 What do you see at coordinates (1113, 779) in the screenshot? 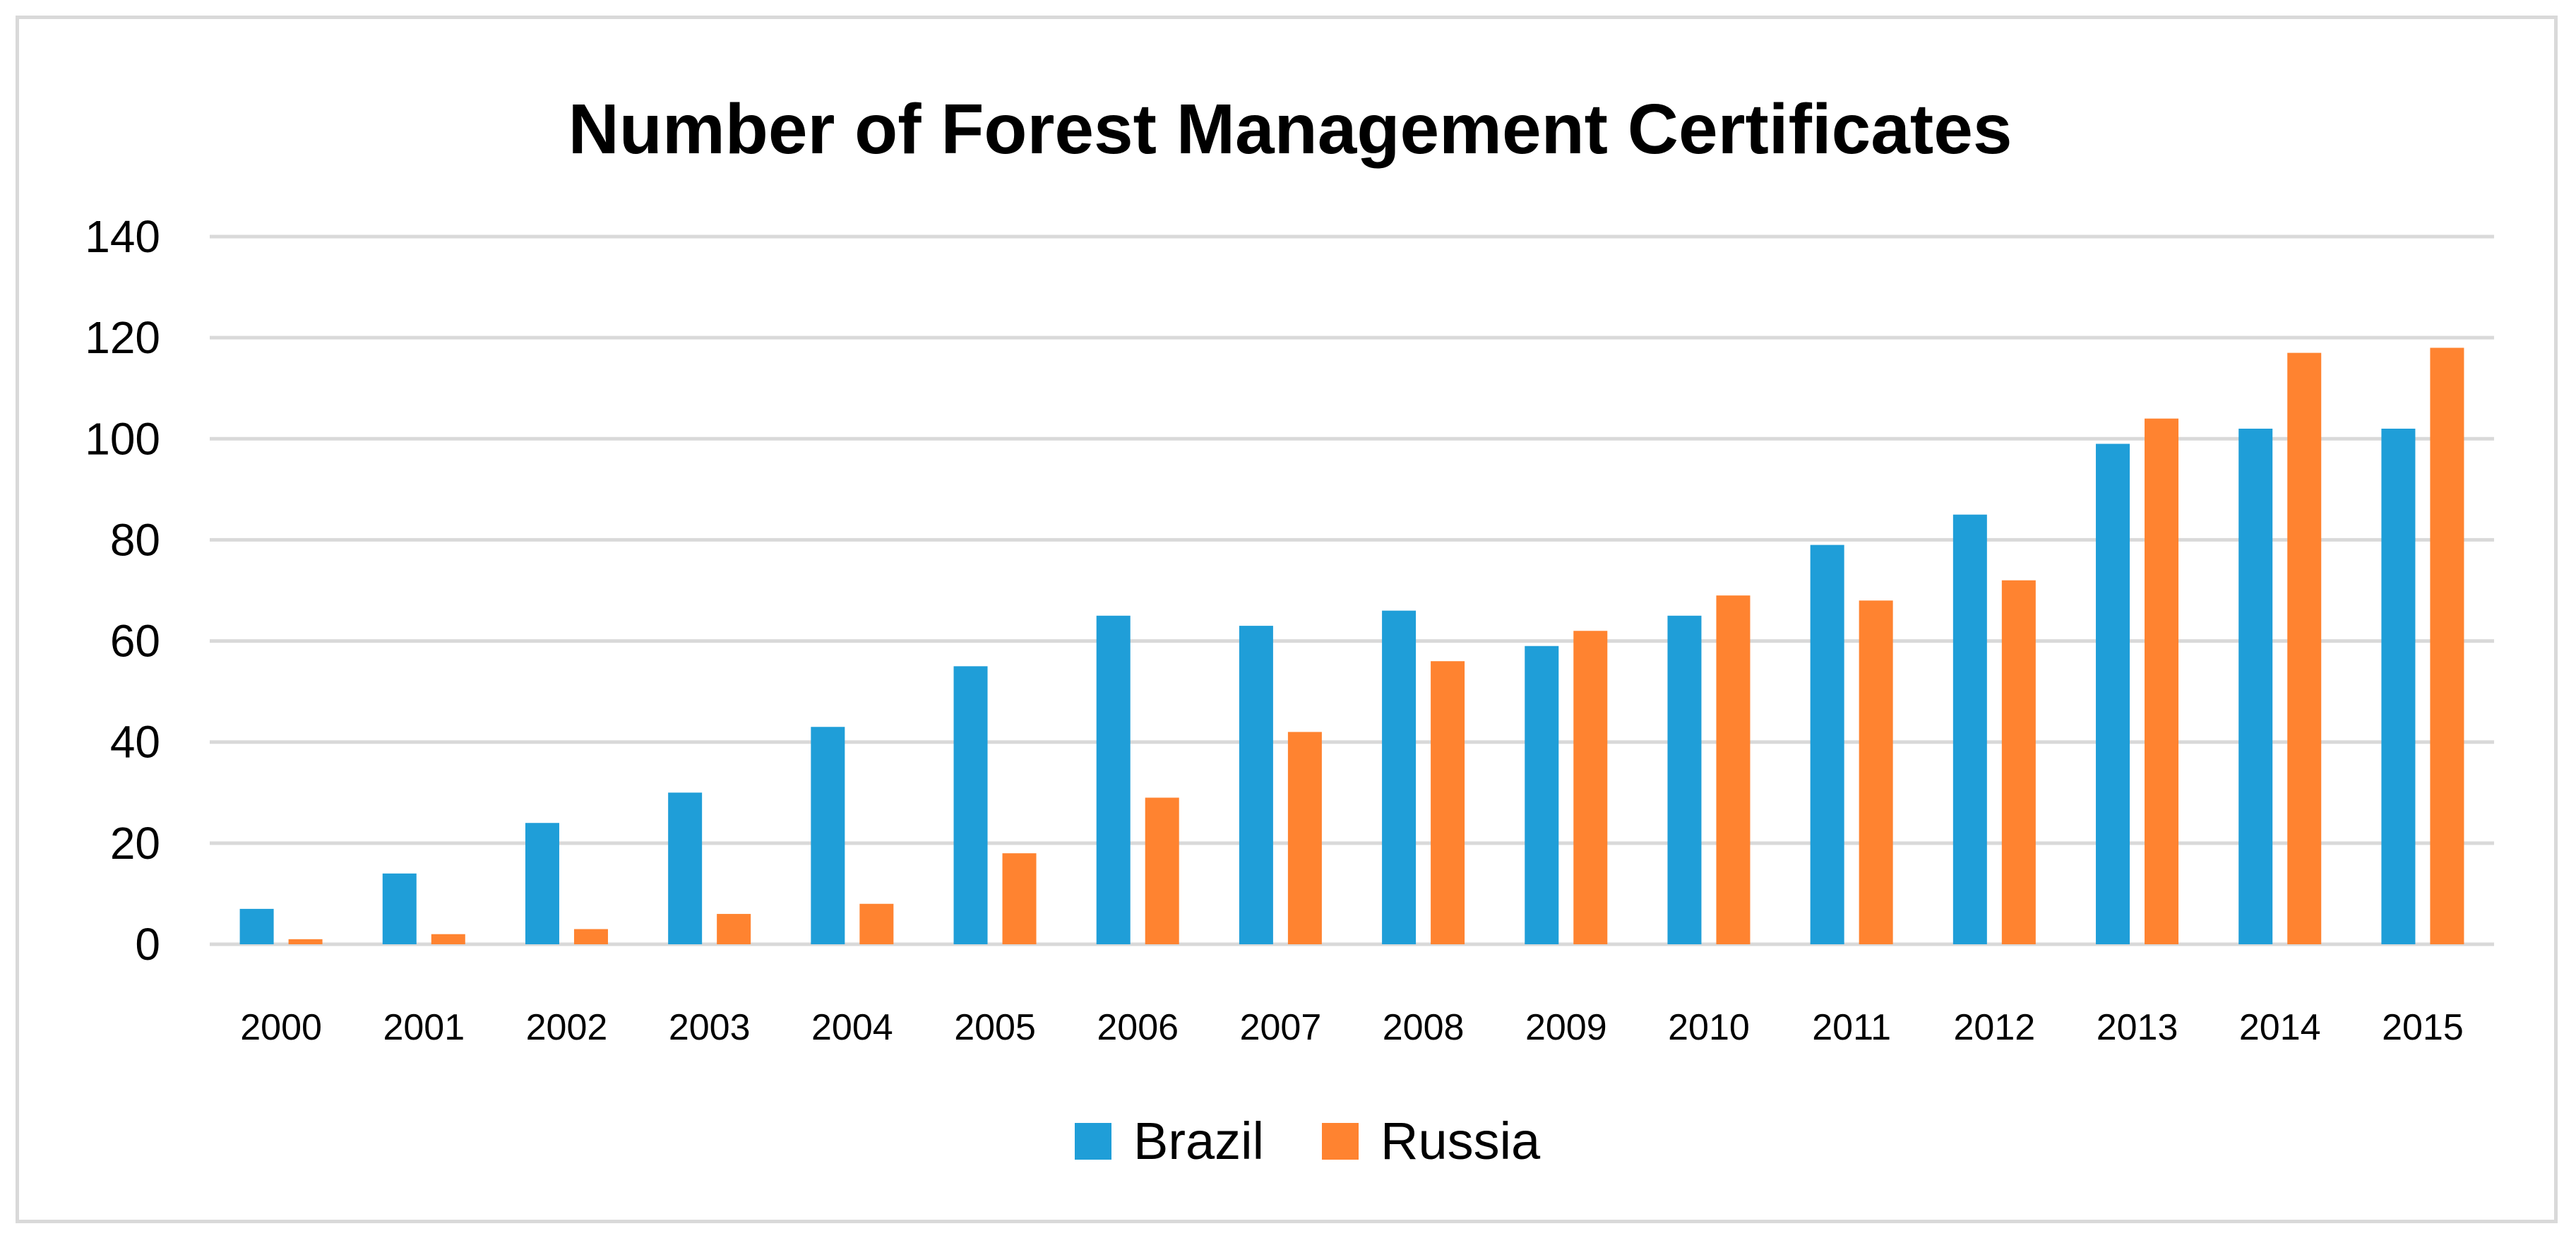
I see `bar-brazil-2006` at bounding box center [1113, 779].